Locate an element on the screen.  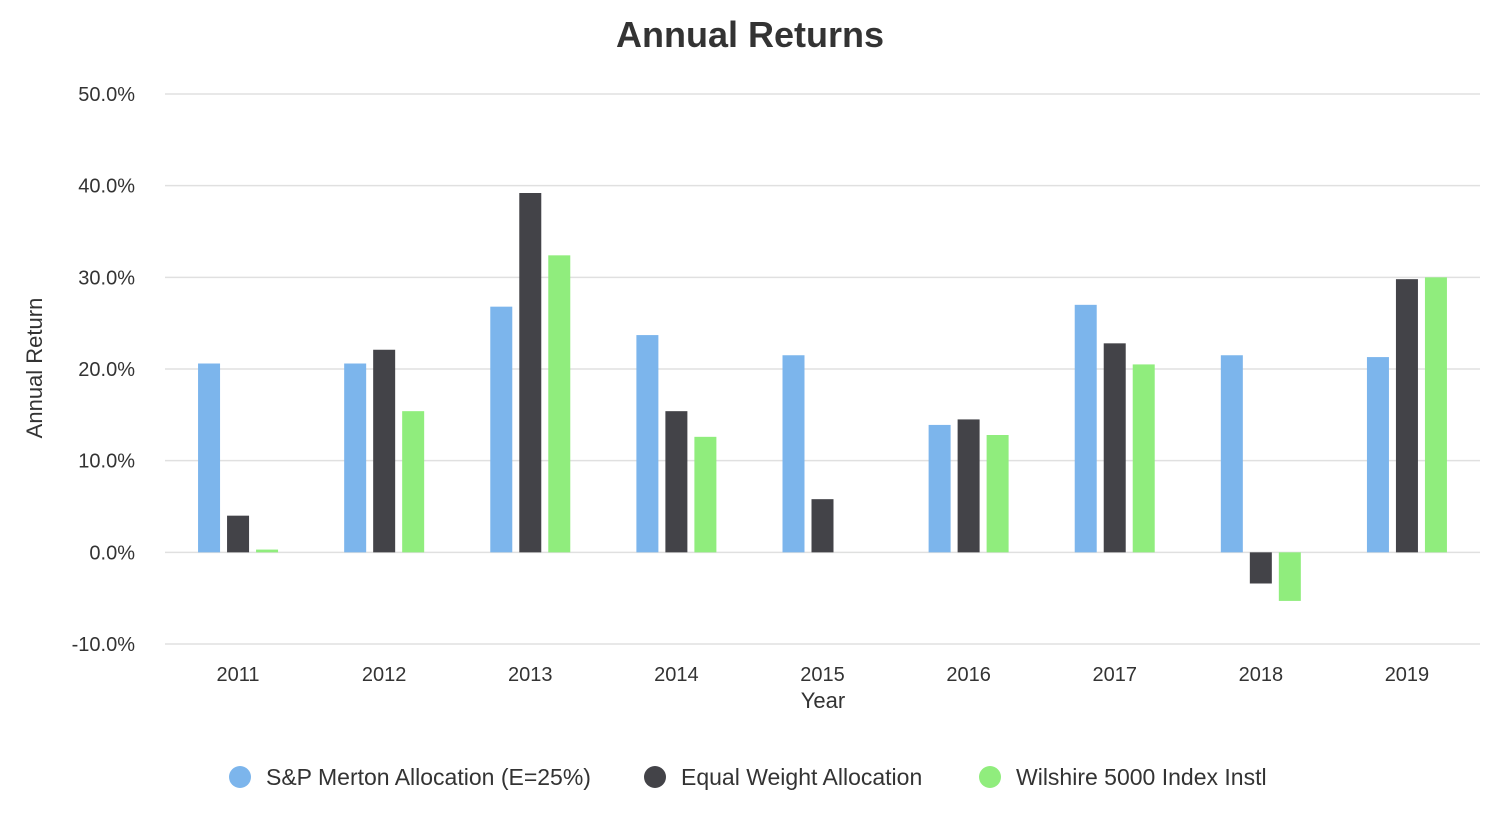
legend-label: Equal Weight Allocation is located at coordinates (801, 777).